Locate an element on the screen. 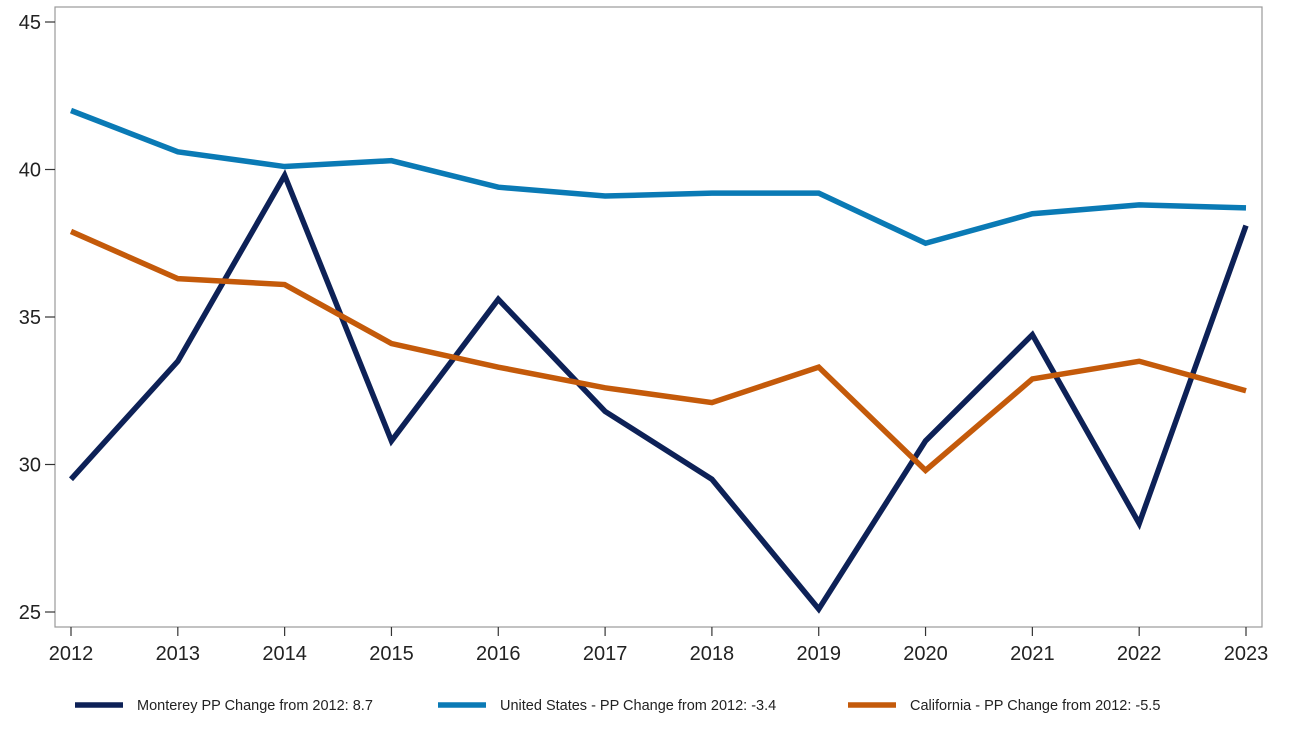 This screenshot has height=744, width=1301. y-tick-label: 25 is located at coordinates (30, 613).